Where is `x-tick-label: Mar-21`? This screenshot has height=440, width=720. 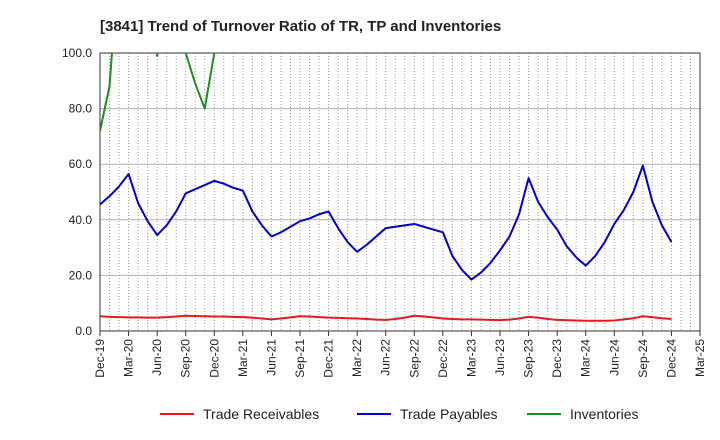
x-tick-label: Mar-21 is located at coordinates (243, 358).